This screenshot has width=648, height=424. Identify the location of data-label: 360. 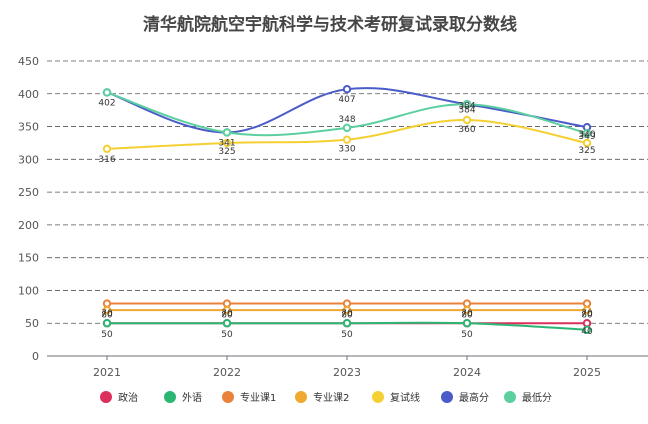
(466, 130).